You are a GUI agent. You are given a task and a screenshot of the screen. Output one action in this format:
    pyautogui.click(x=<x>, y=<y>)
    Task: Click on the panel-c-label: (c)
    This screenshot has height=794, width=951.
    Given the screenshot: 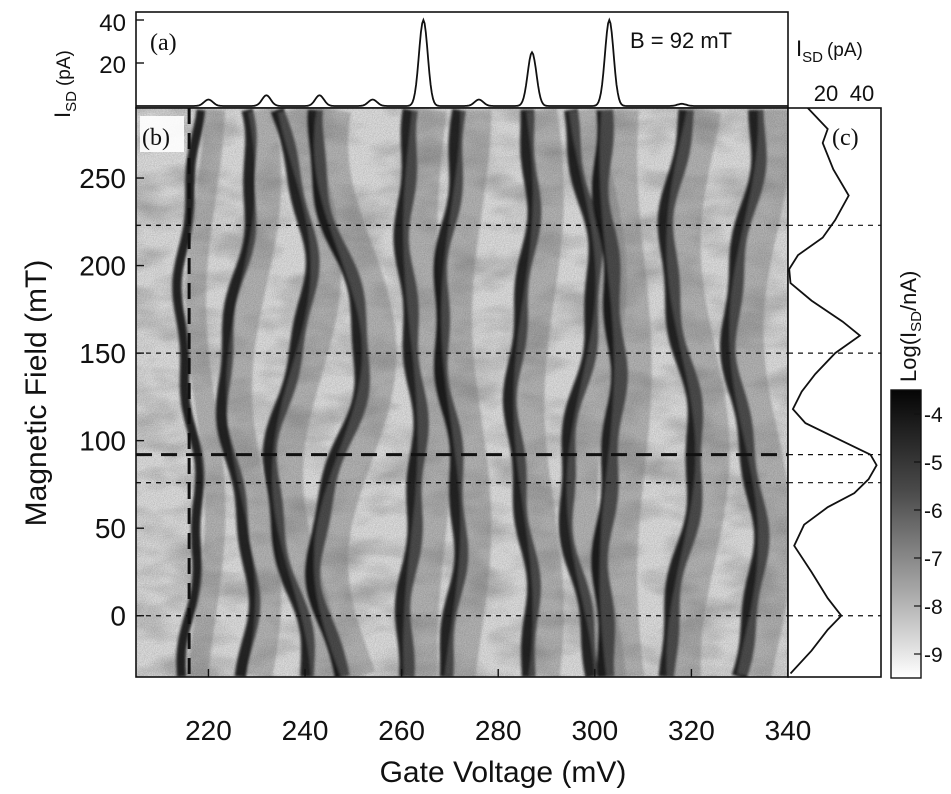 What is the action you would take?
    pyautogui.click(x=845, y=138)
    